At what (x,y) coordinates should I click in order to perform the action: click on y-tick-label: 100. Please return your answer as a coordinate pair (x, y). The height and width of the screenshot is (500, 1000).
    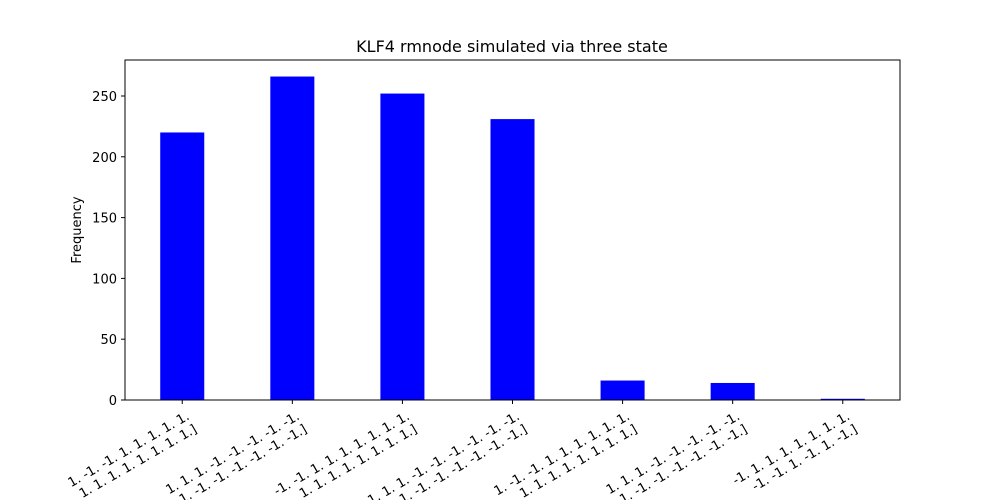
    Looking at the image, I should click on (104, 279).